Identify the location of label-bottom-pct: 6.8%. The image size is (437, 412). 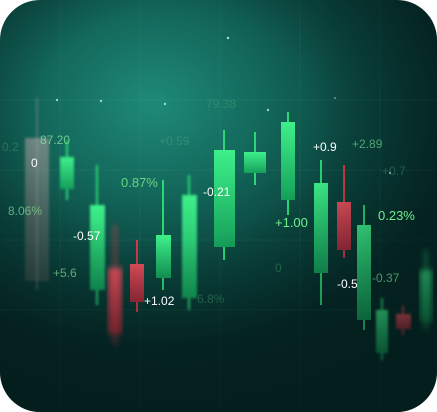
(211, 299).